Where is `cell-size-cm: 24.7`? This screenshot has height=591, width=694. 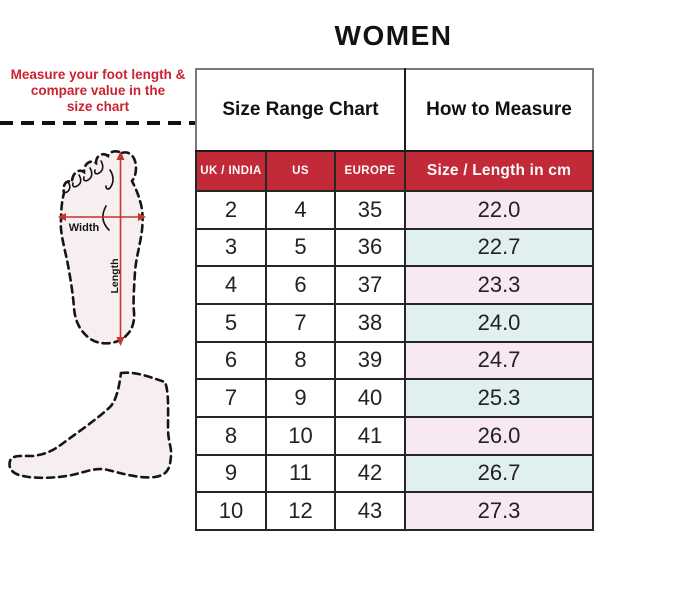
cell-size-cm: 24.7 is located at coordinates (499, 360).